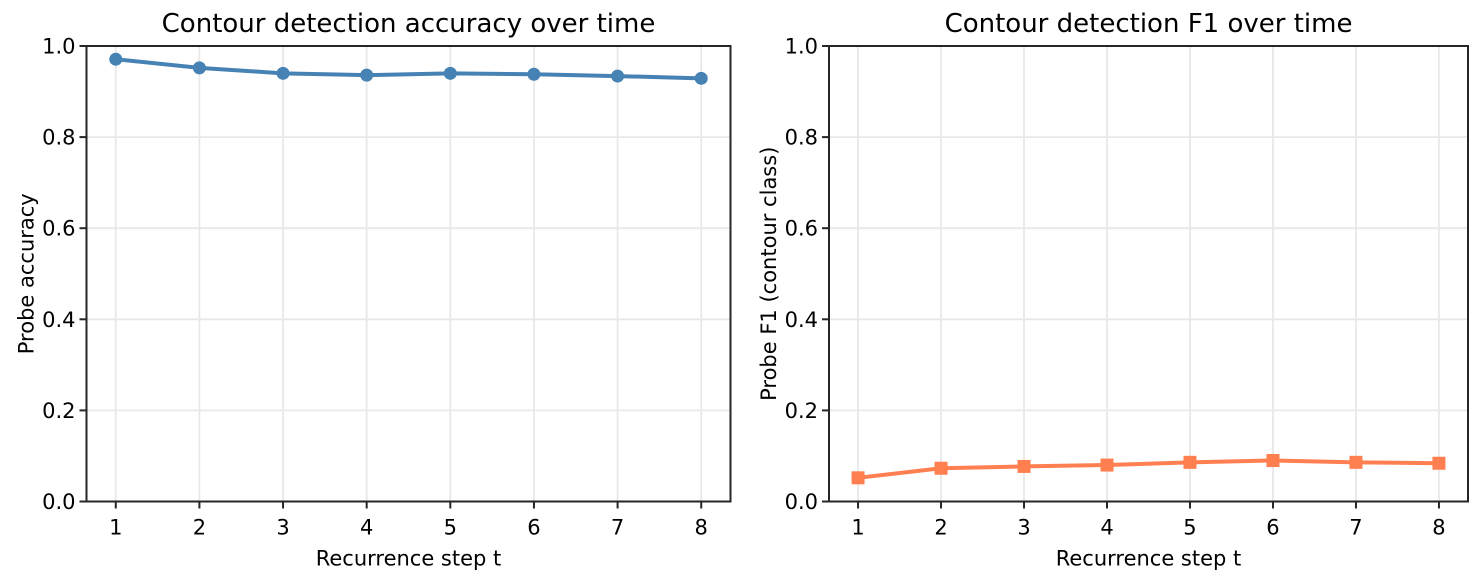 This screenshot has width=1484, height=585. I want to click on y-axis-label: Probe F1 (contour class), so click(769, 274).